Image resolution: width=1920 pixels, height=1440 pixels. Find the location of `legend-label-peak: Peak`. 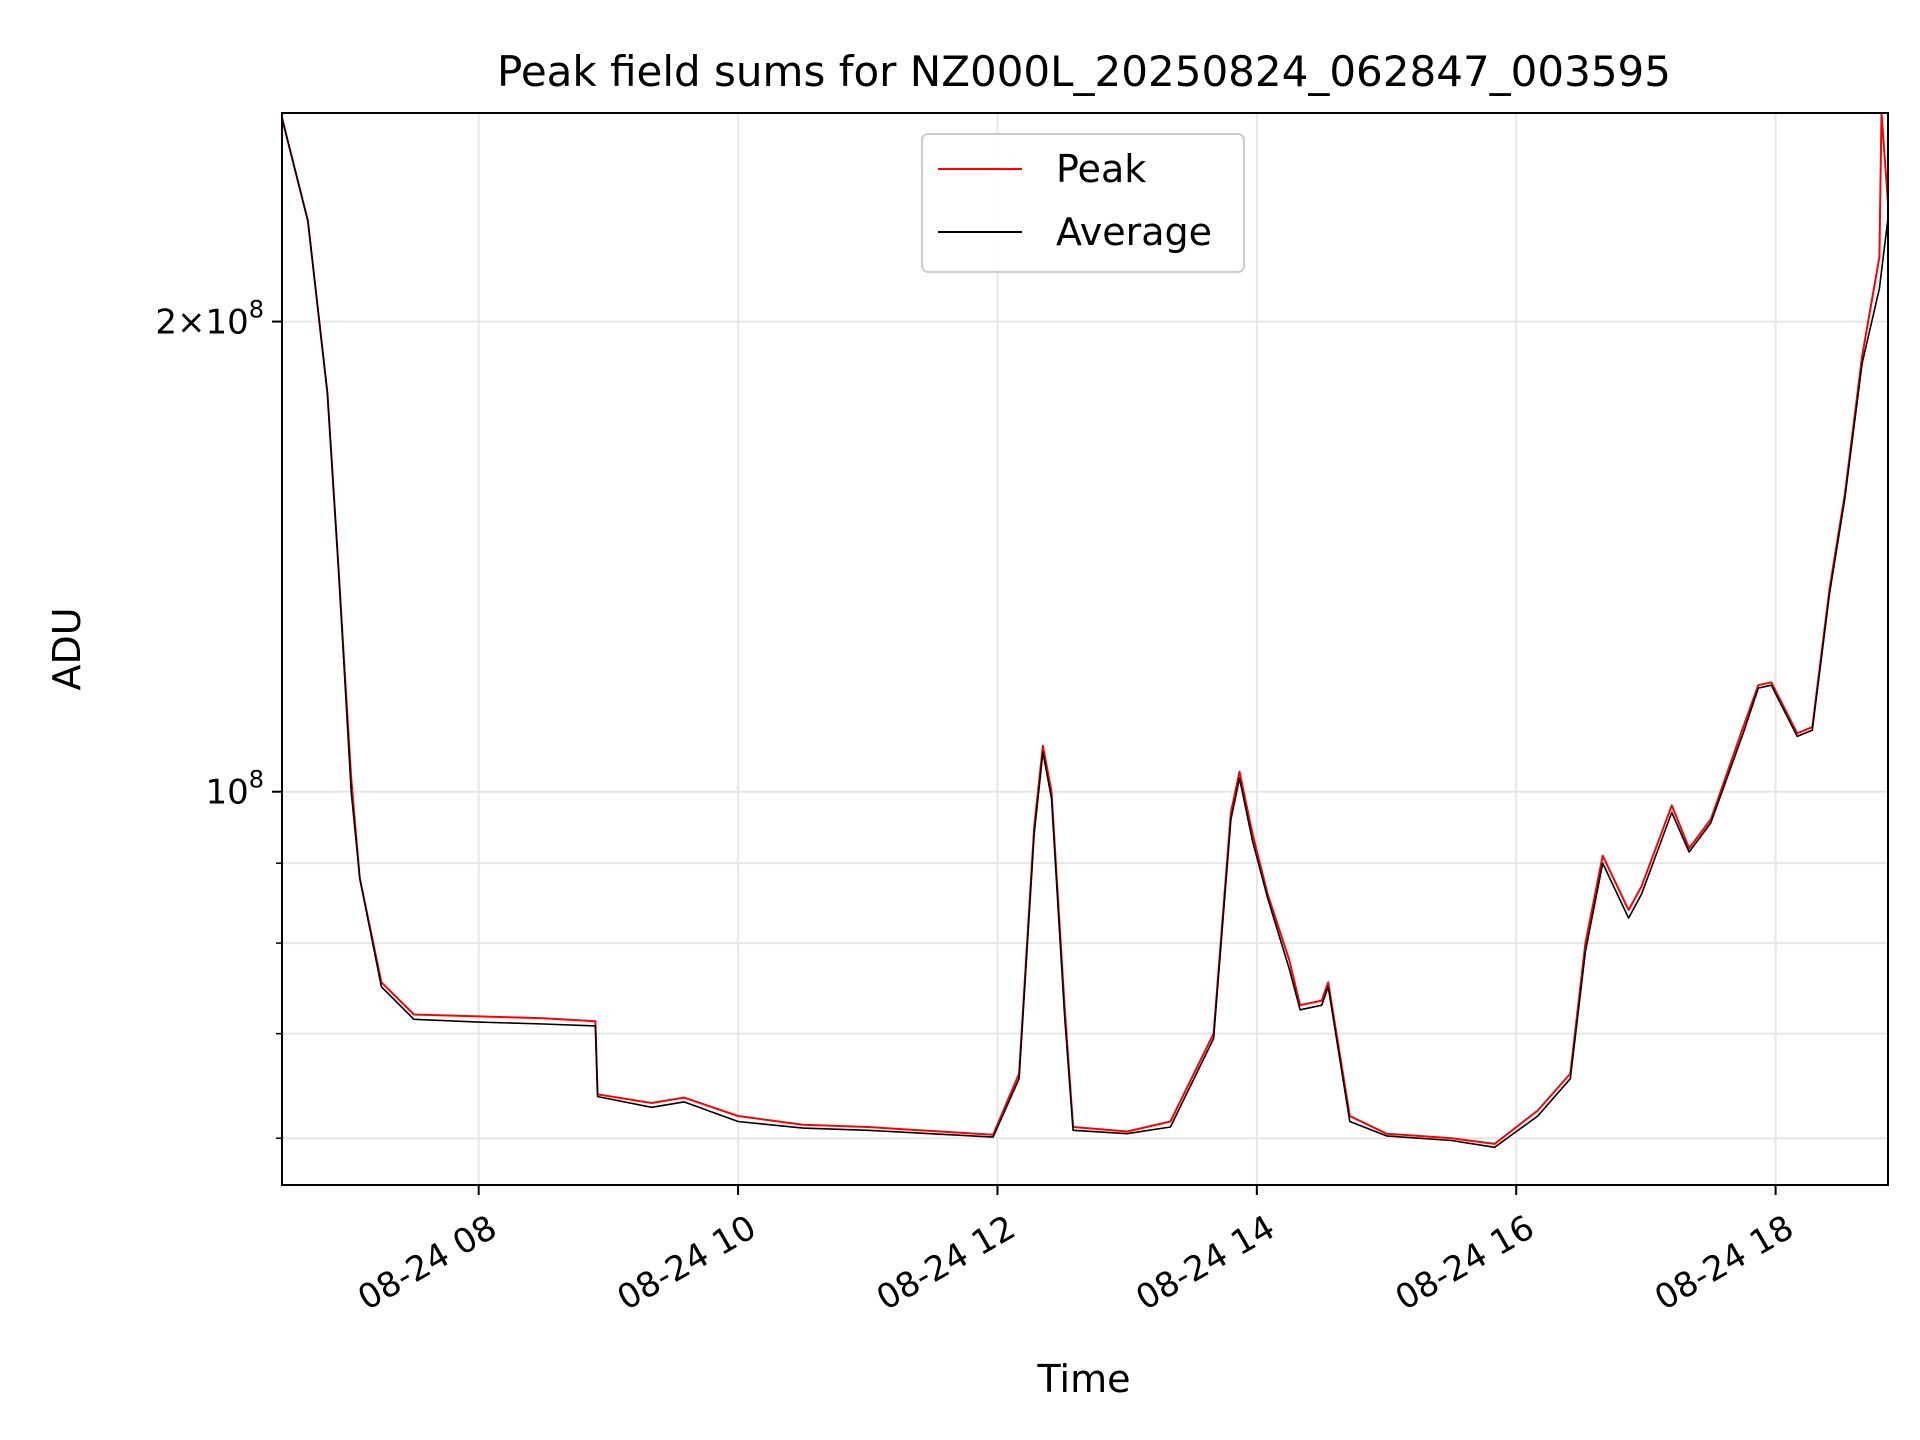

legend-label-peak: Peak is located at coordinates (1101, 169).